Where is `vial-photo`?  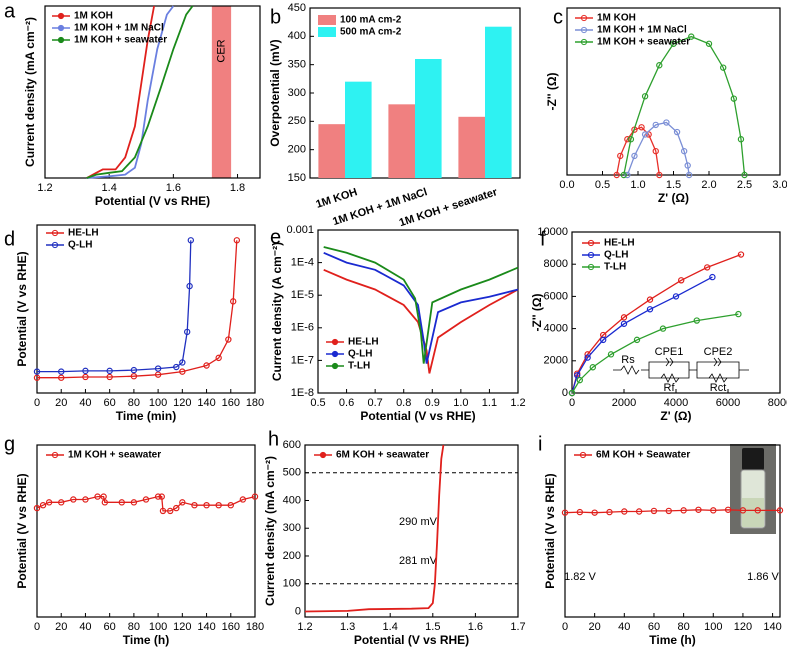
vial-photo is located at coordinates (753, 489).